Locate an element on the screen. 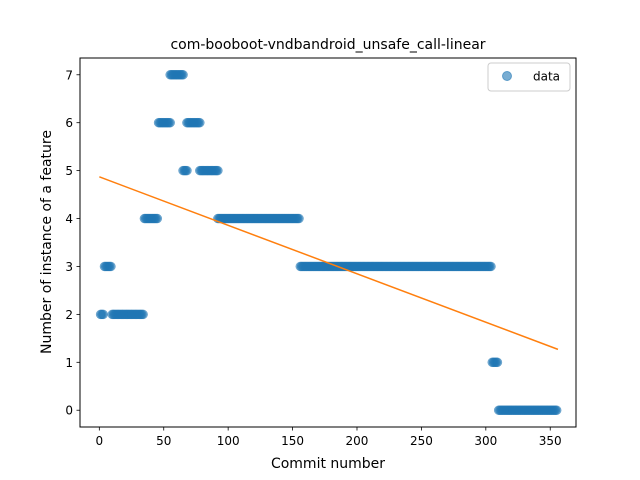 The image size is (640, 480). x-tick-label: 0 is located at coordinates (100, 441).